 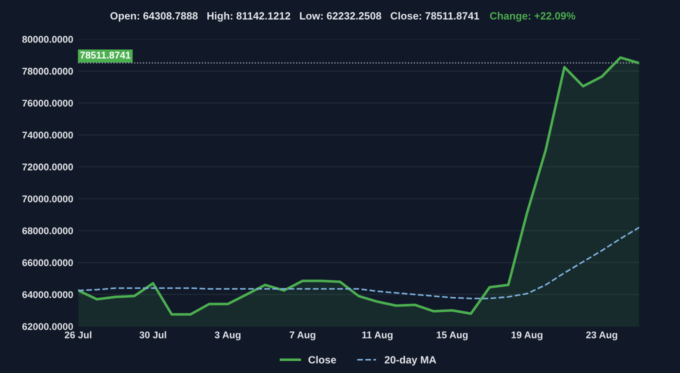 What do you see at coordinates (377, 336) in the screenshot?
I see `x-tick-label: 11 Aug` at bounding box center [377, 336].